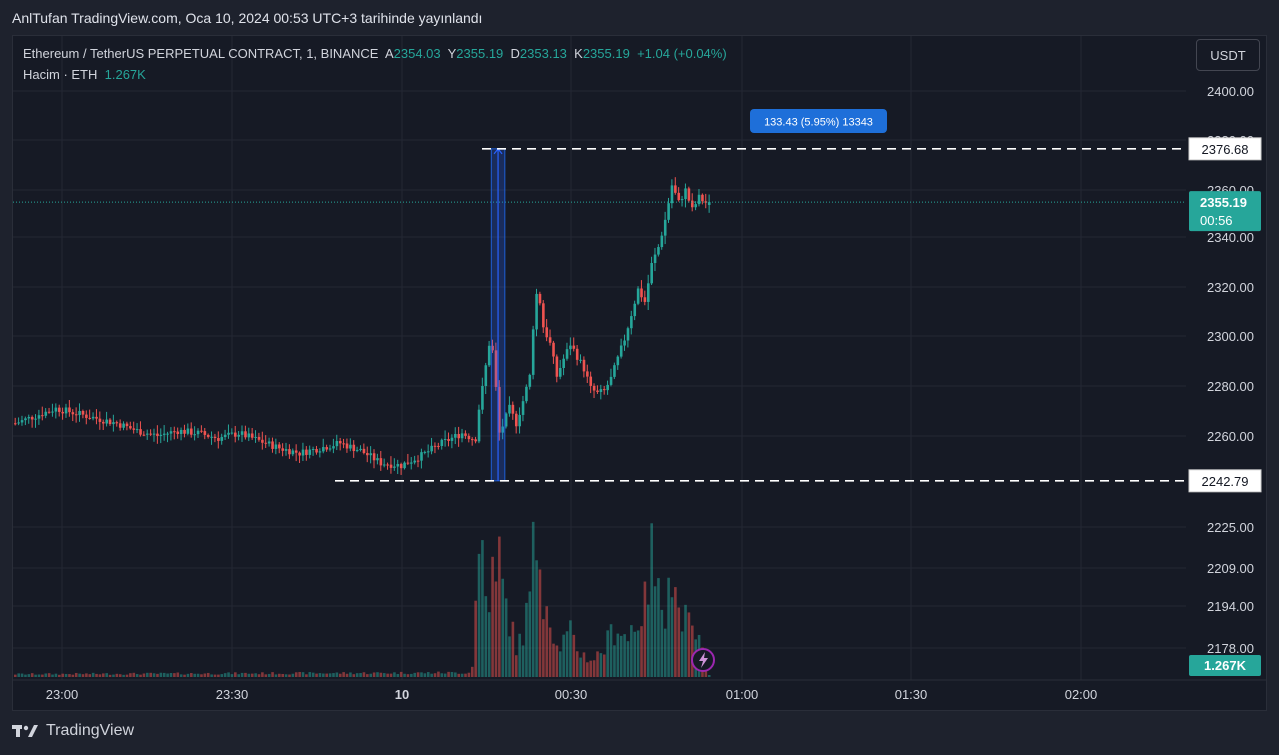 The image size is (1279, 755). I want to click on change-value: +1.04 (+0.04%), so click(682, 53).